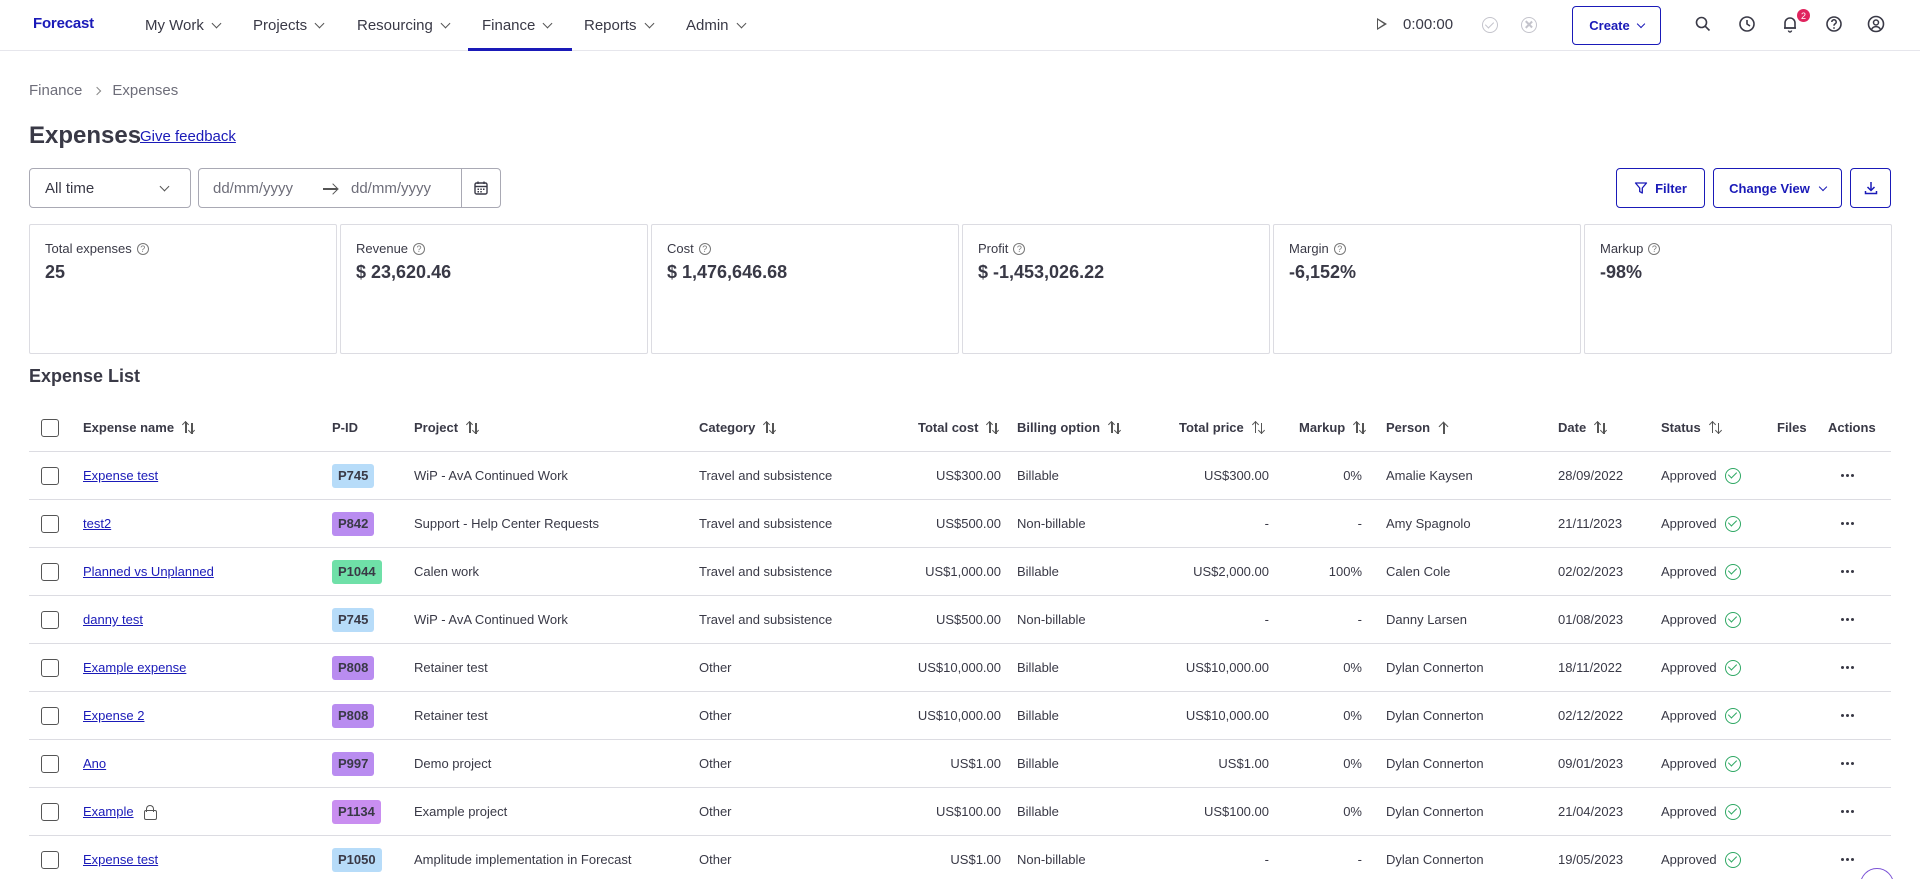  I want to click on col-category: Category, so click(738, 427).